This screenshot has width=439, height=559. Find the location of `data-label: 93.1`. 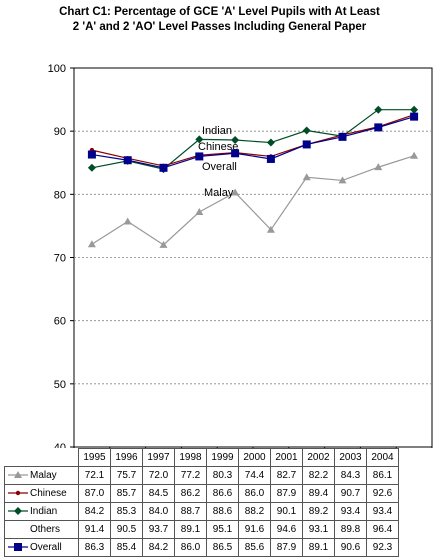

data-label: 93.1 is located at coordinates (318, 529).